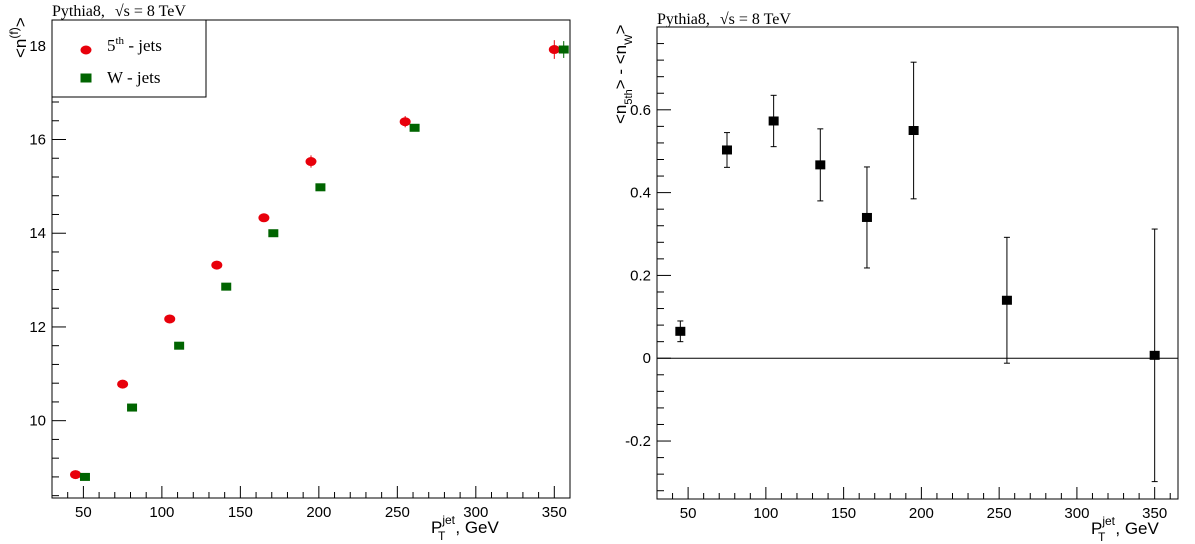 The image size is (1195, 544). What do you see at coordinates (1076, 513) in the screenshot?
I see `right-x-tick-label: 300` at bounding box center [1076, 513].